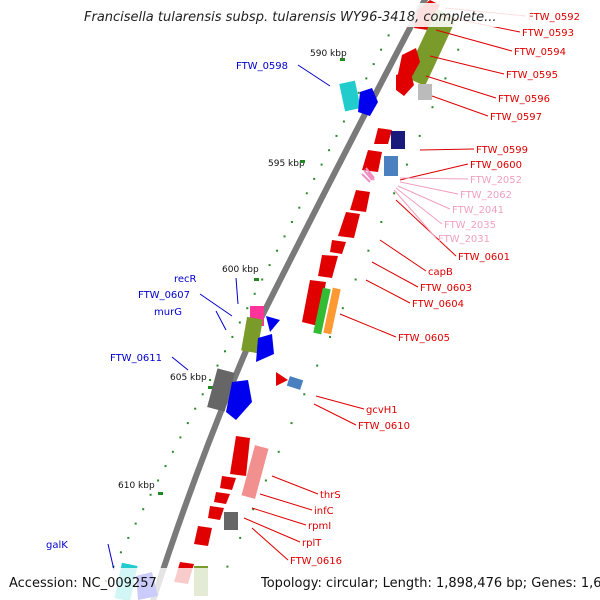  I want to click on gene-label: FTW_2031, so click(464, 239).